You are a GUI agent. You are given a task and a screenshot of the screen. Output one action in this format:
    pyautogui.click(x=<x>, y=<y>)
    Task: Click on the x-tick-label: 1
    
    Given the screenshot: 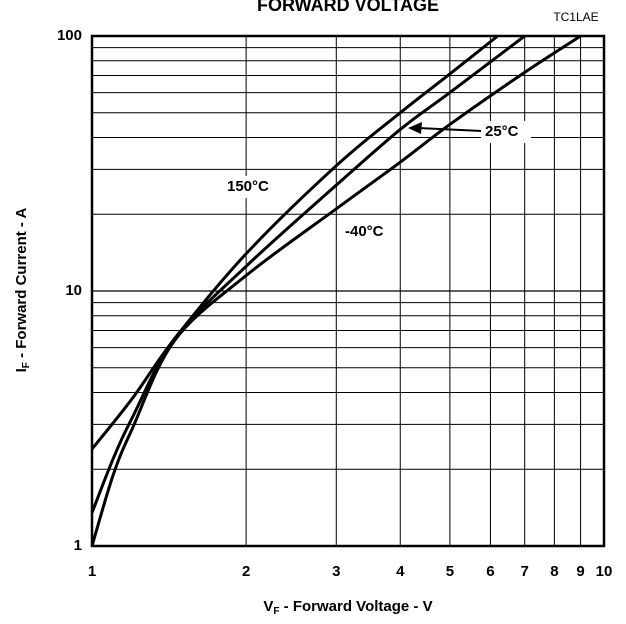 What is the action you would take?
    pyautogui.click(x=92, y=571)
    